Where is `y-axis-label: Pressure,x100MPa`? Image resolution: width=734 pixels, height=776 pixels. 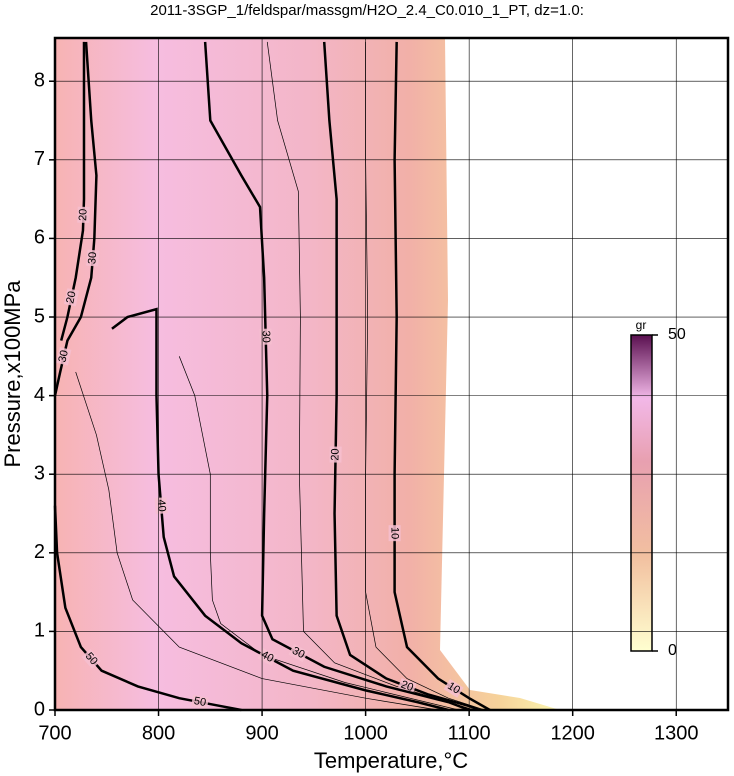 y-axis-label: Pressure,x100MPa is located at coordinates (12, 374).